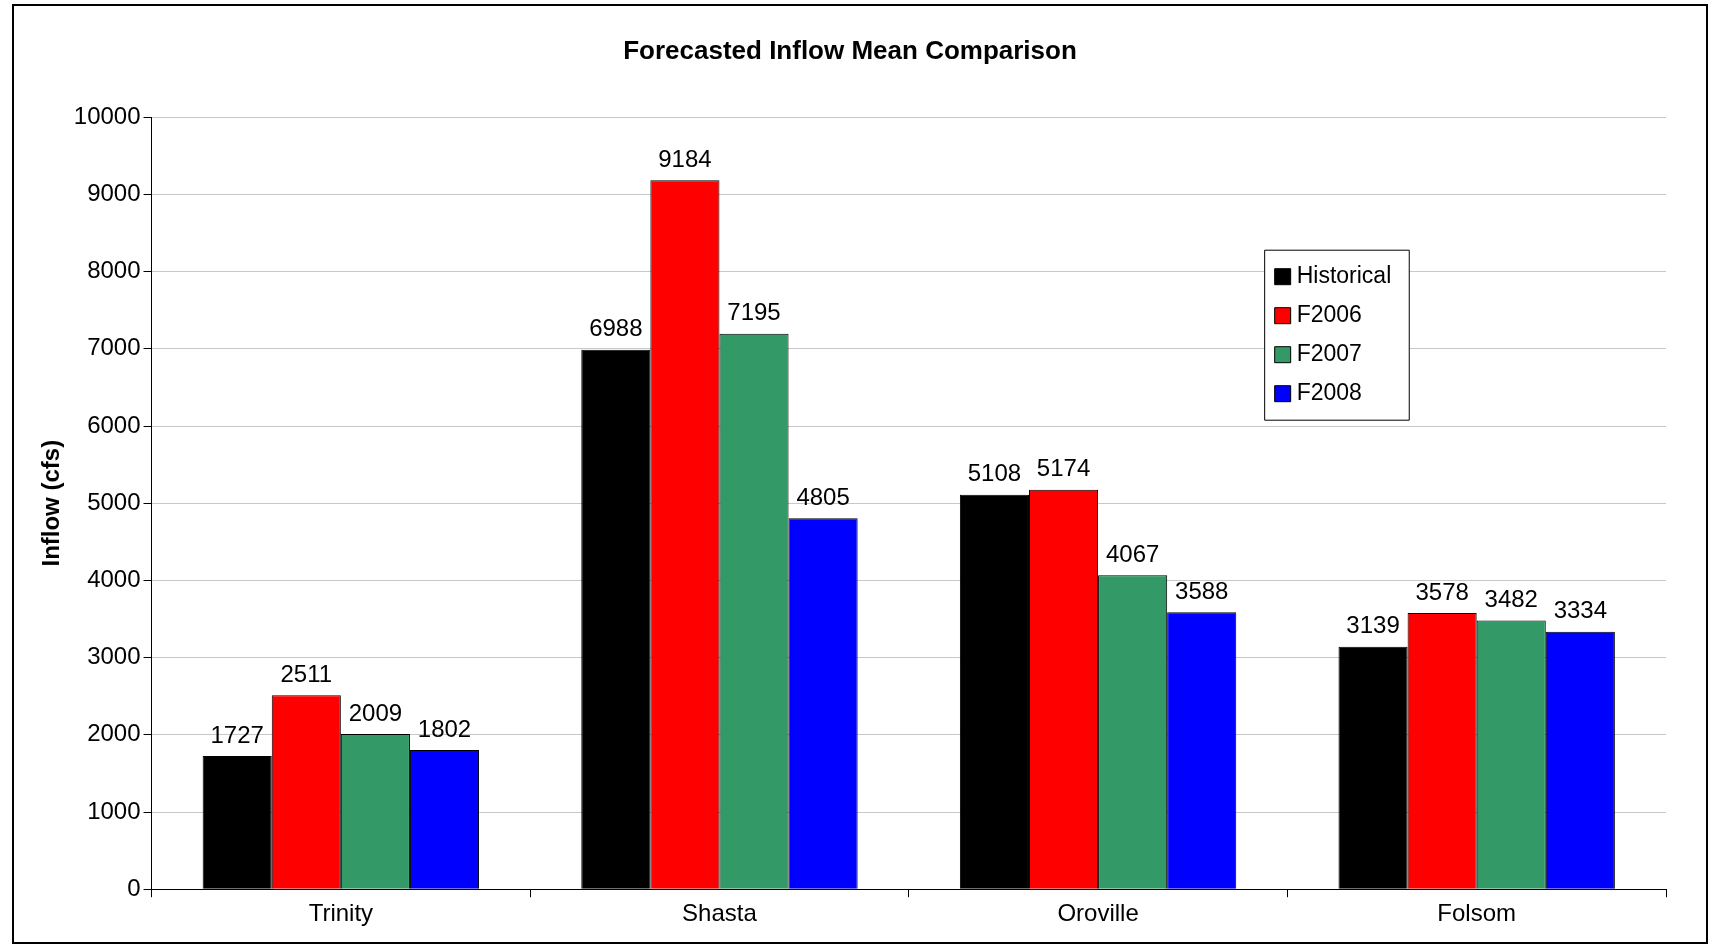 This screenshot has height=949, width=1713. Describe the element at coordinates (51, 503) in the screenshot. I see `y-axis-title: Inflow (cfs)` at that location.